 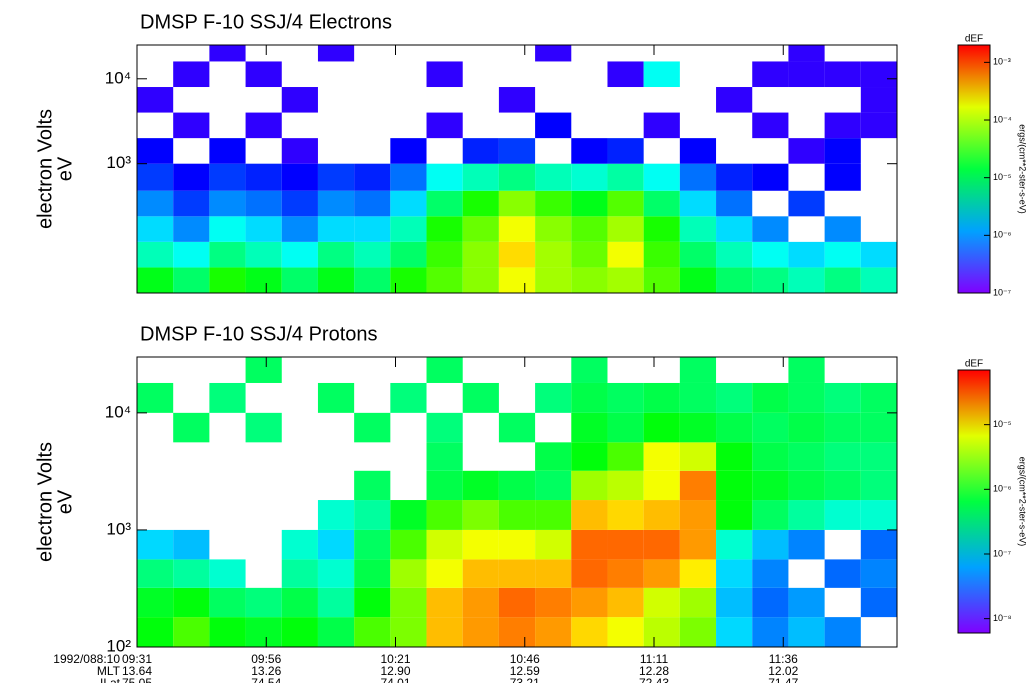 What do you see at coordinates (1002, 235) in the screenshot?
I see `colorbar-tick-label: 10⁻⁶` at bounding box center [1002, 235].